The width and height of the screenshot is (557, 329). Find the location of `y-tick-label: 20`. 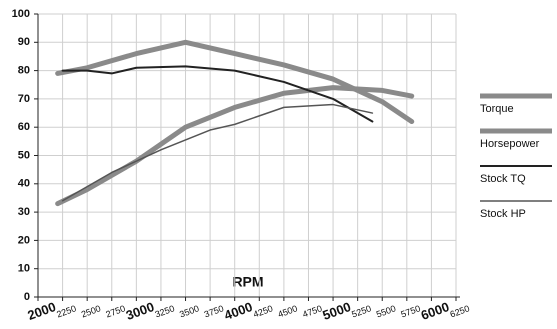

y-tick-label: 20 is located at coordinates (24, 240).